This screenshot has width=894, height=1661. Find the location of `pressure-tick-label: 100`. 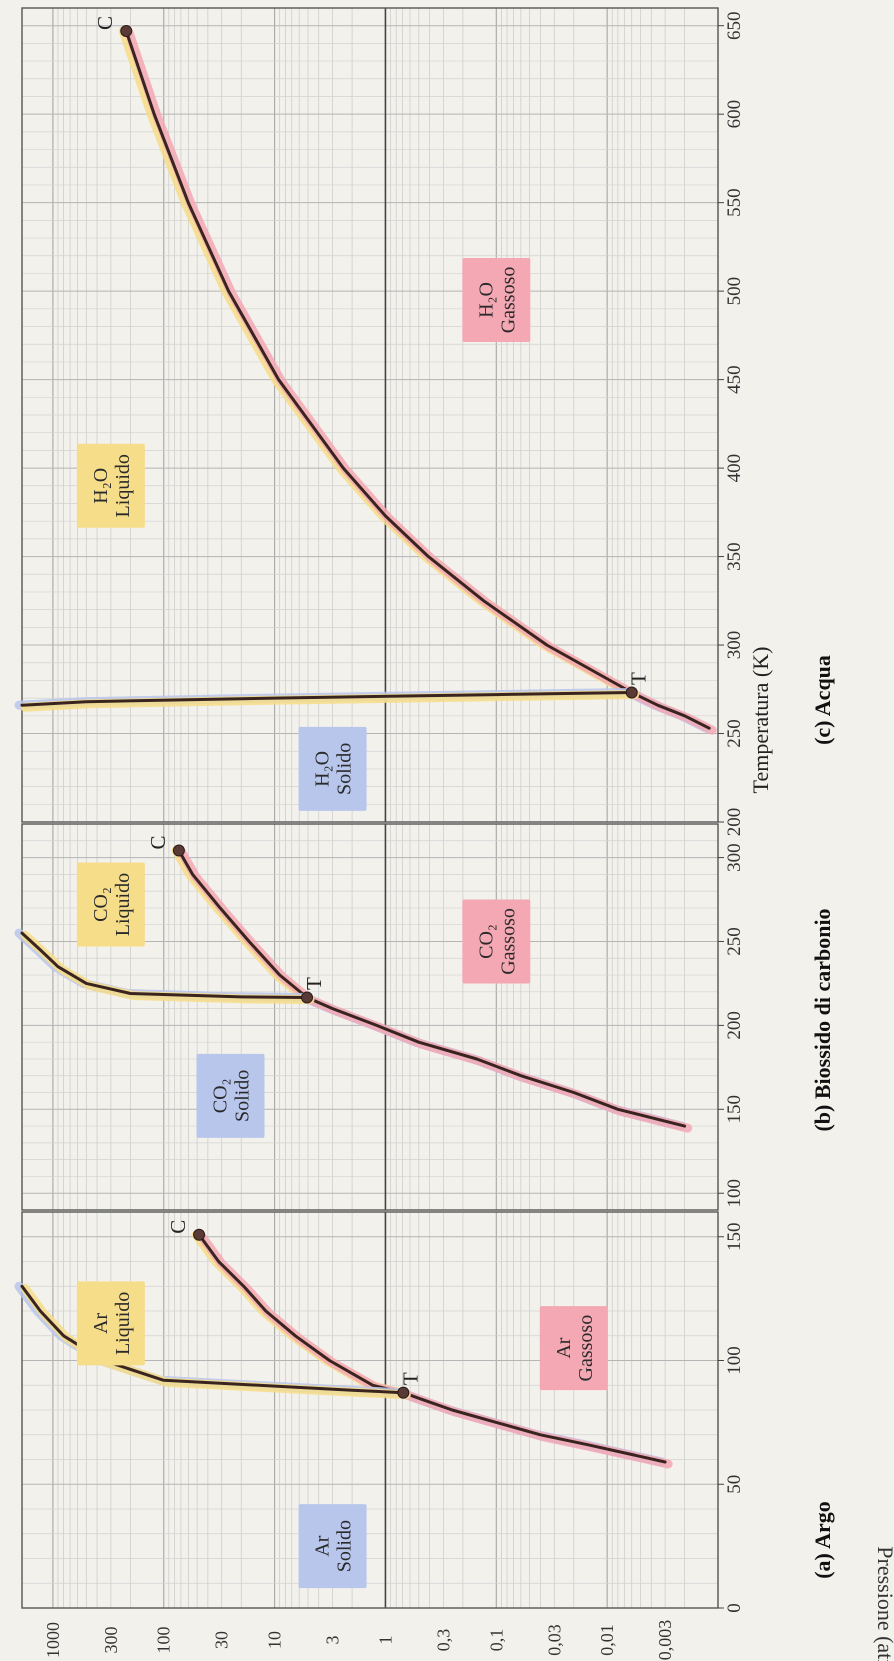

pressure-tick-label: 100 is located at coordinates (164, 1640).